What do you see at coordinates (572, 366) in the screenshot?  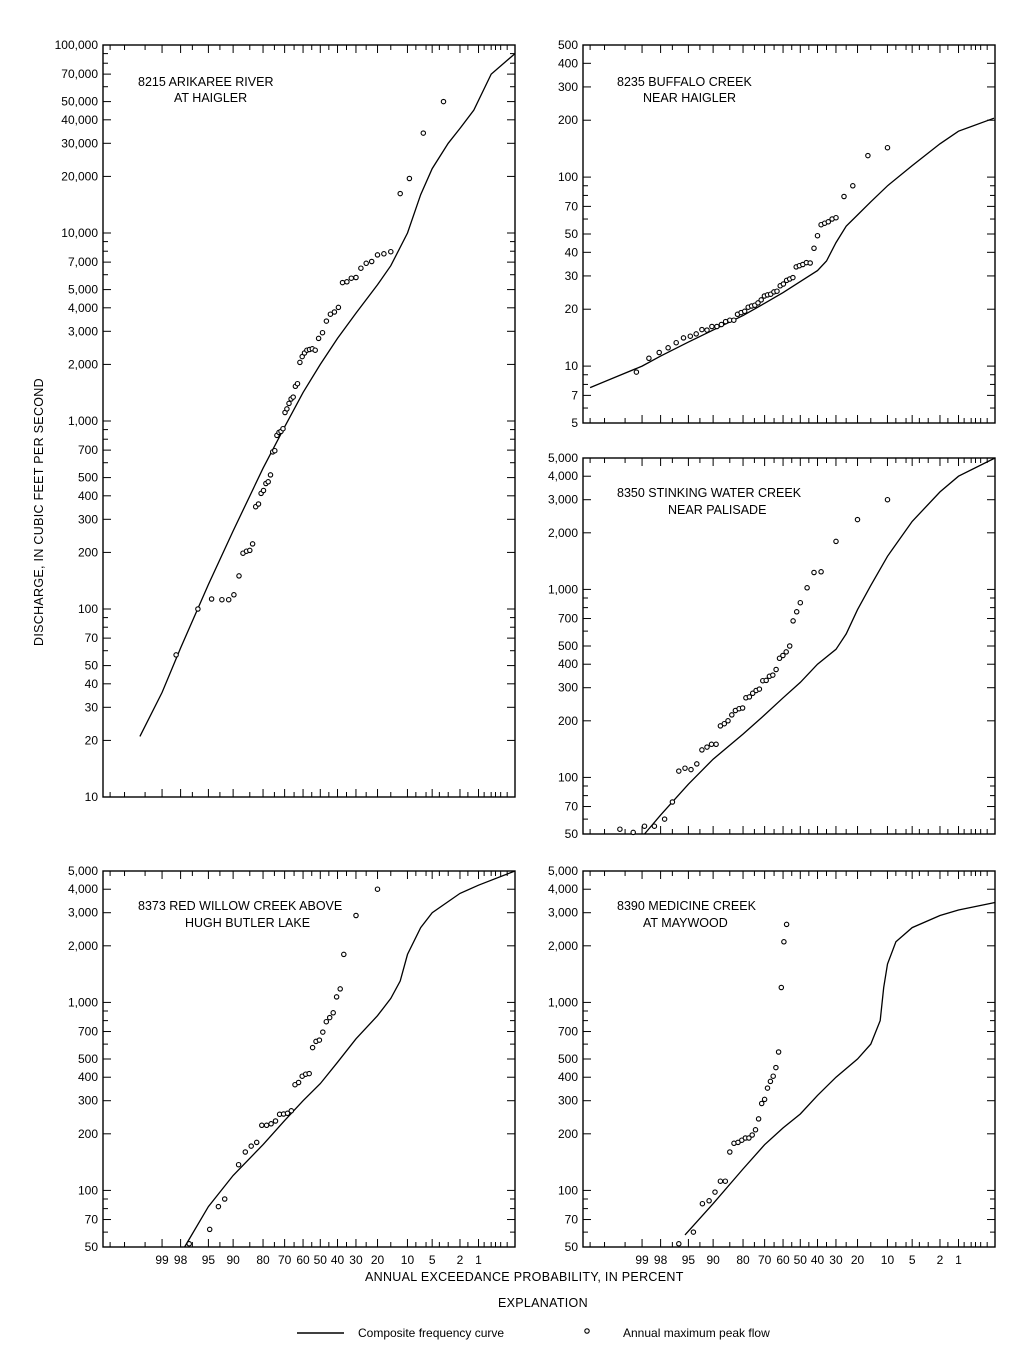 I see `y-tick-label: 10` at bounding box center [572, 366].